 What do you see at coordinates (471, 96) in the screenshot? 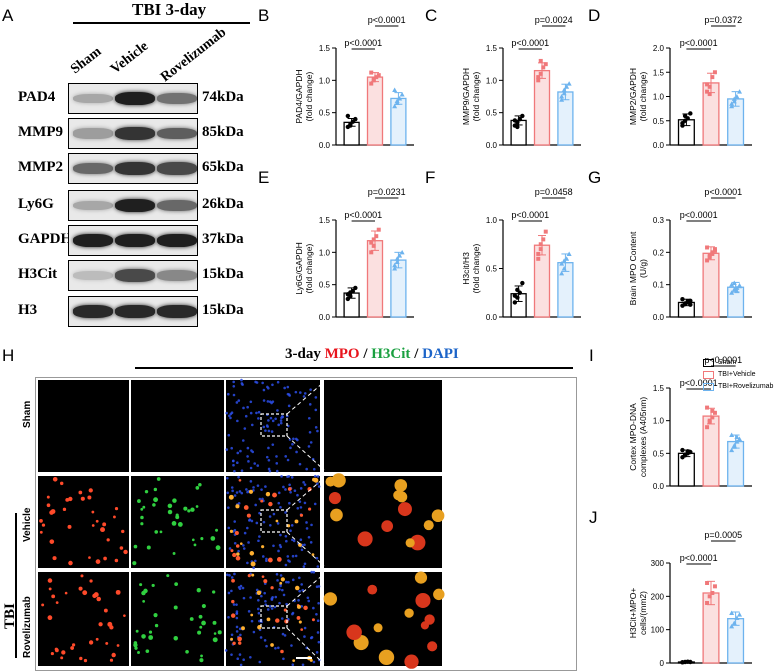
I see `y-axis-label: MMP9/GAPDH(fold change)` at bounding box center [471, 96].